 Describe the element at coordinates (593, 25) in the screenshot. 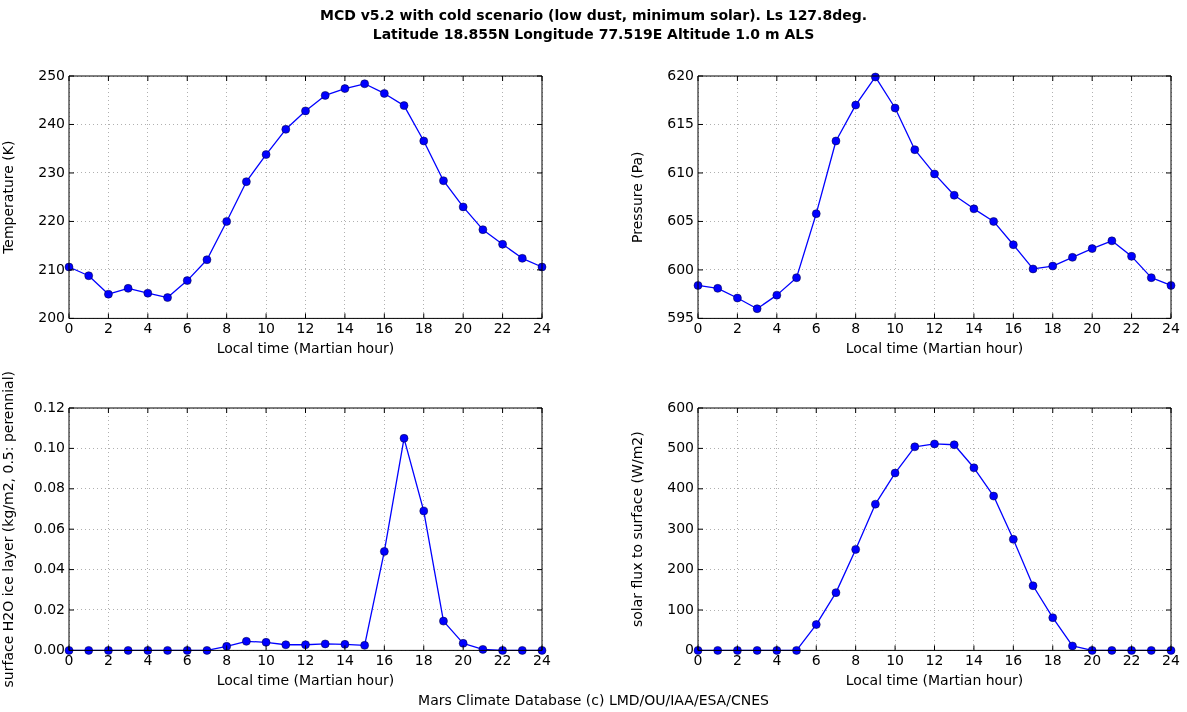

I see `text: MCD v5.2 with cold scenario (low dust, minimum solar). Ls 127.8deg. Latitude 18.855N Longitude 77.519E Altitude 1.0 m ALS` at that location.